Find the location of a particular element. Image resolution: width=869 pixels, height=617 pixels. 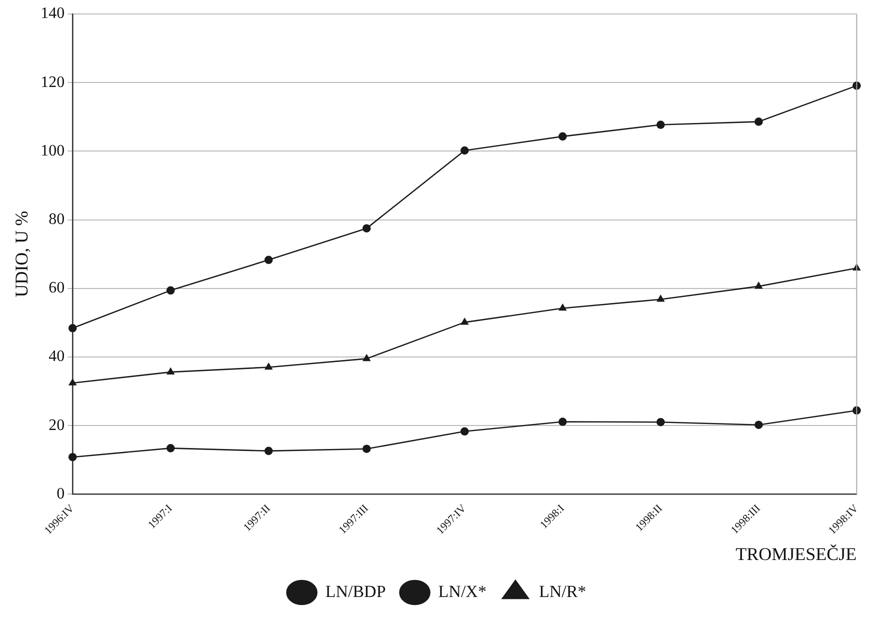

legend-label: LN/R* is located at coordinates (562, 591).